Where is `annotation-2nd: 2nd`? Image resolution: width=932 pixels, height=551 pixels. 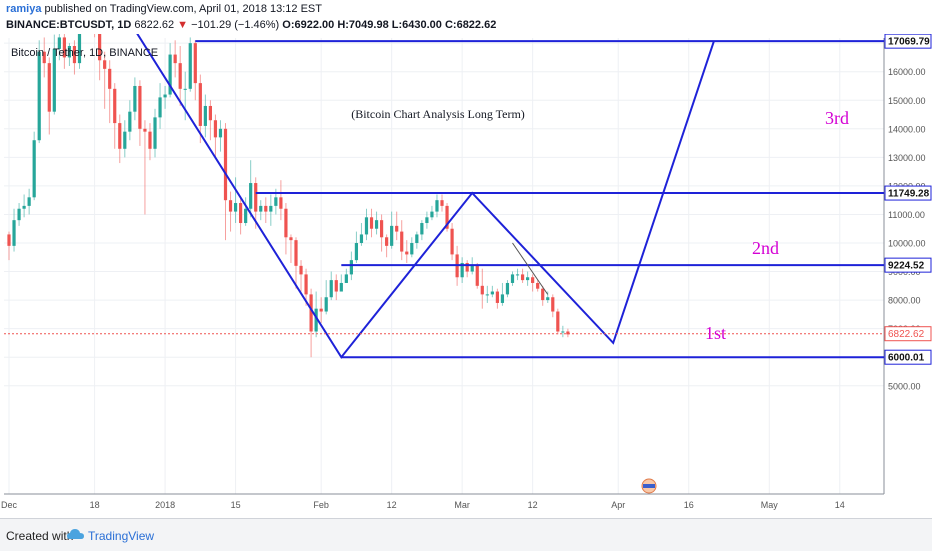 annotation-2nd: 2nd is located at coordinates (765, 248).